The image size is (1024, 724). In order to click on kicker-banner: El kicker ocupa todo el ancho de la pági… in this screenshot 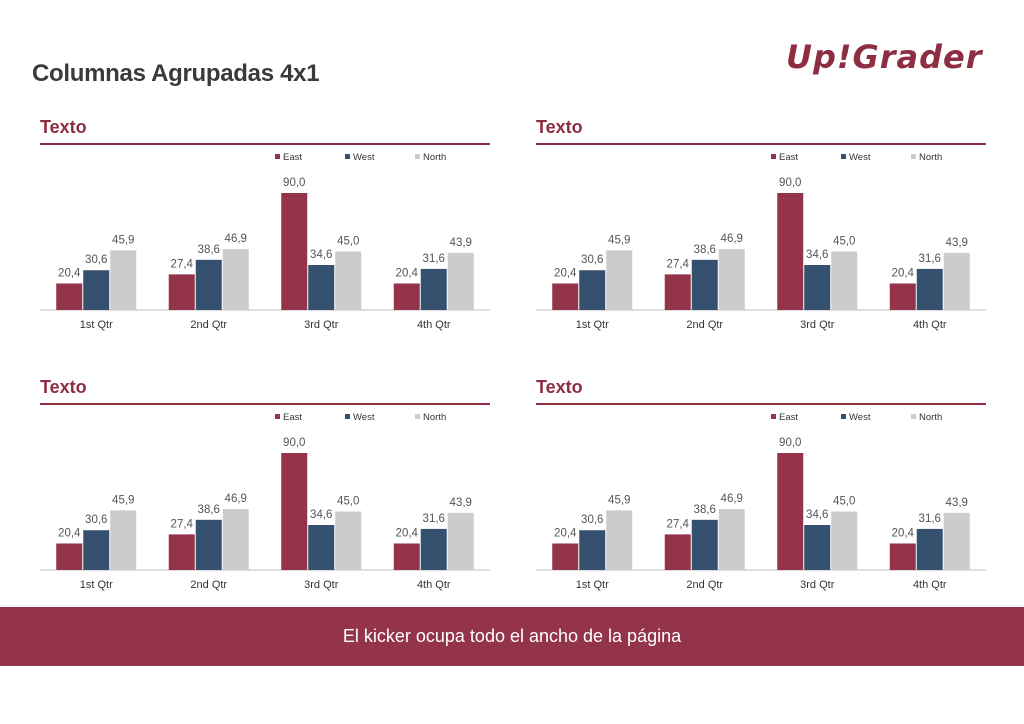, I will do `click(512, 636)`.